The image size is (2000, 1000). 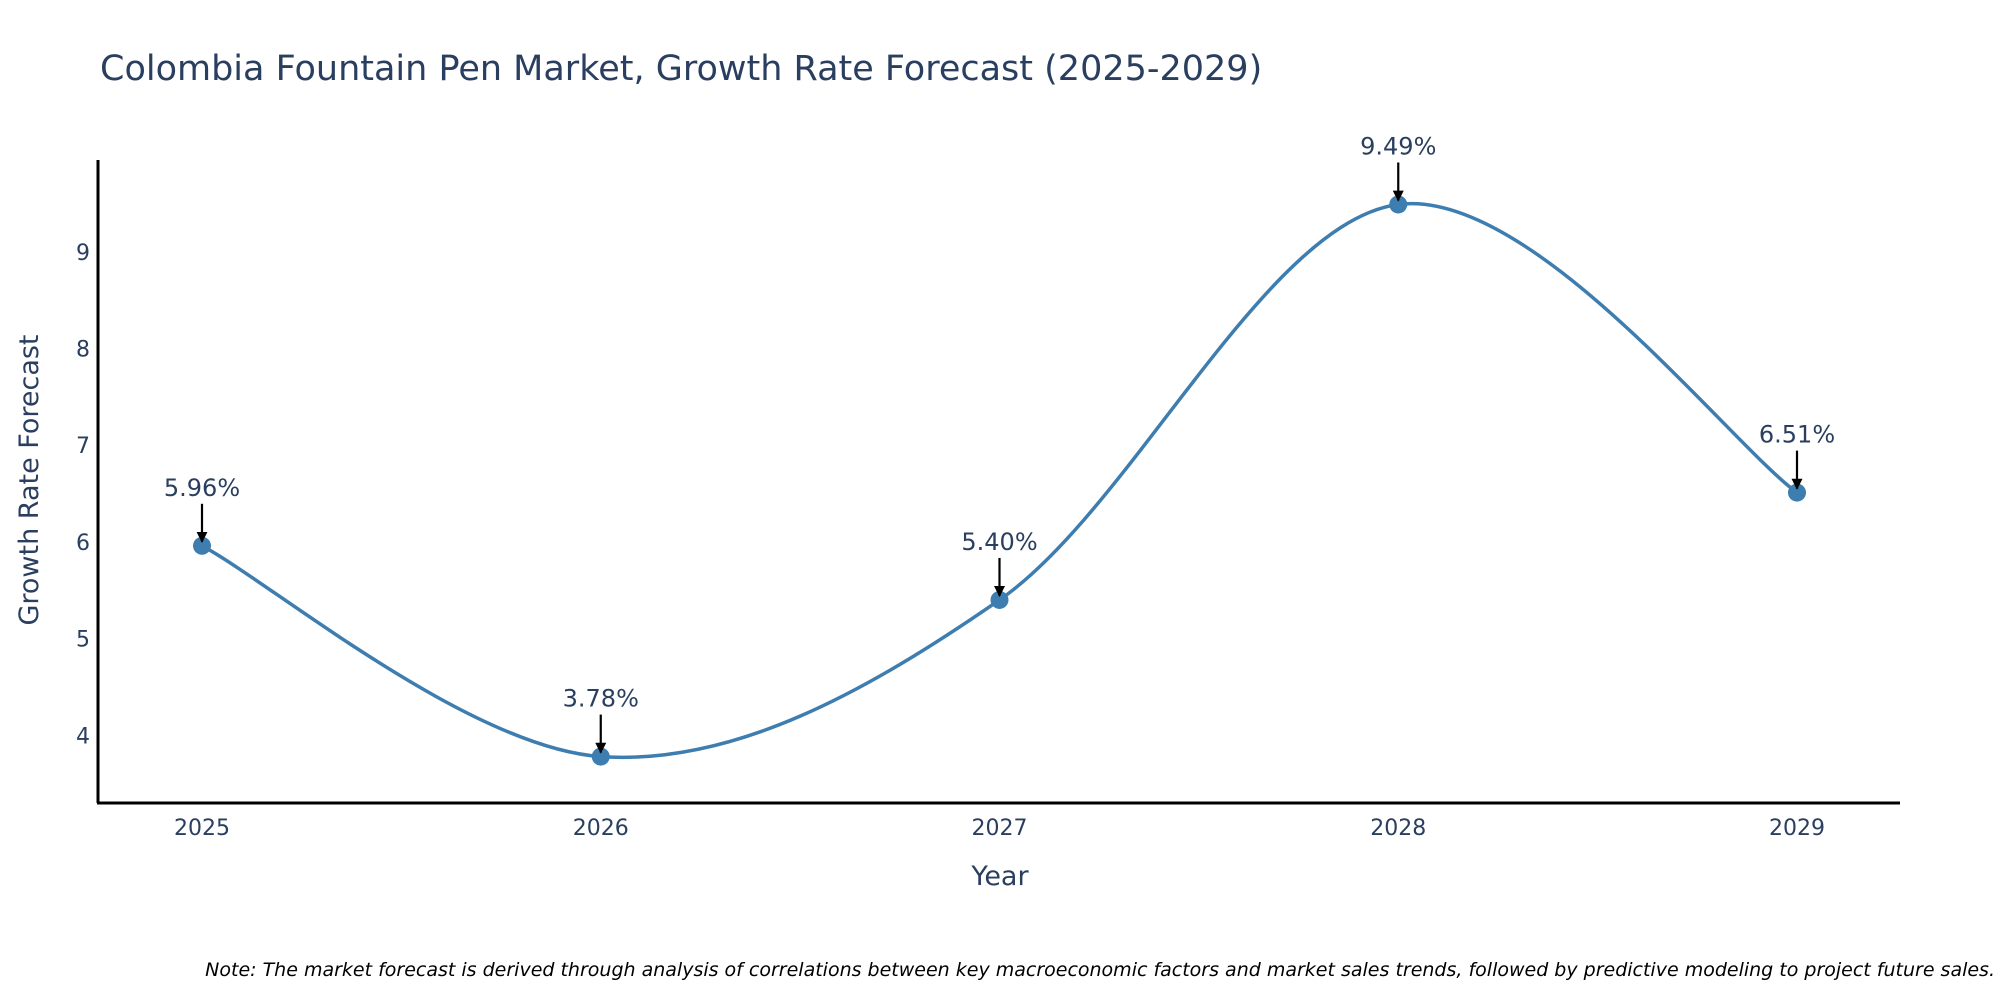 I want to click on x-tick-label: 2027, so click(x=1000, y=828).